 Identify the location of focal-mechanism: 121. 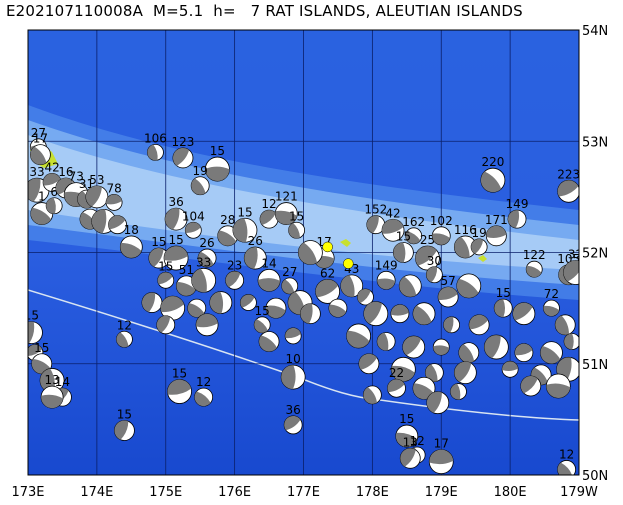
(286, 207).